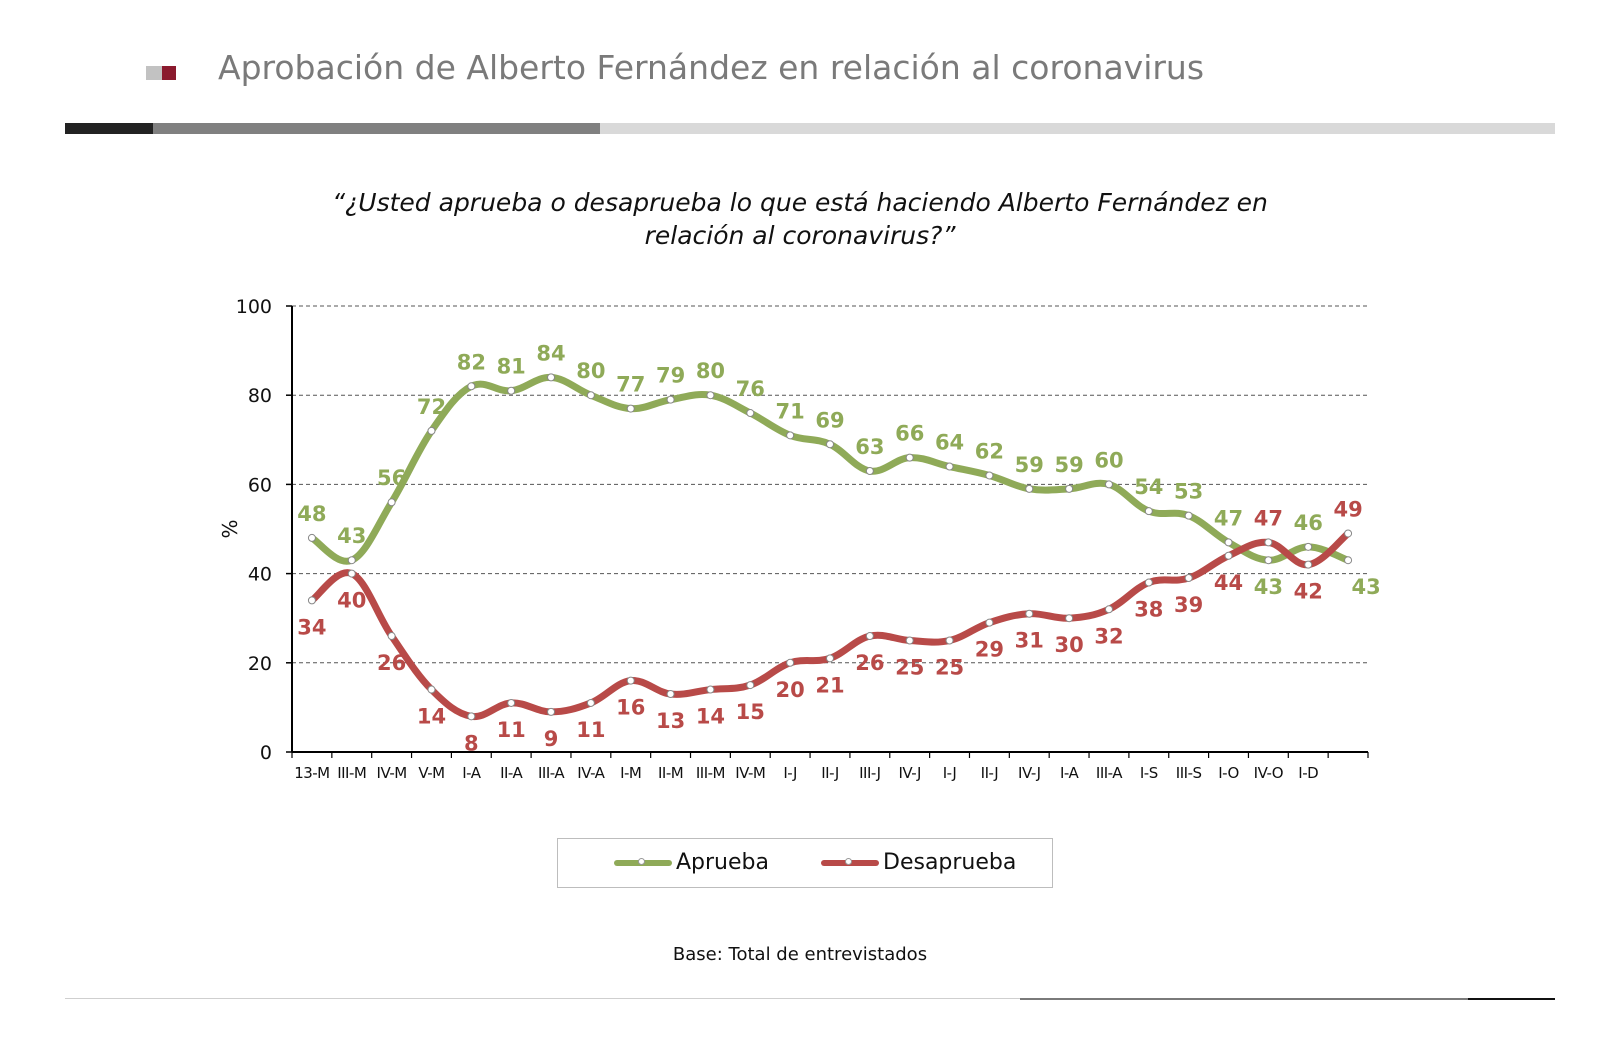 The image size is (1600, 1039). What do you see at coordinates (850, 861) in the screenshot?
I see `legend-swatch-desaprueba` at bounding box center [850, 861].